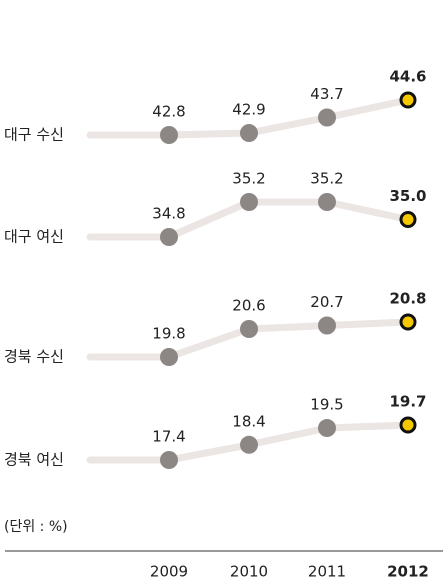 The width and height of the screenshot is (443, 577). Describe the element at coordinates (34, 460) in the screenshot. I see `series-label: 경북 여신` at that location.